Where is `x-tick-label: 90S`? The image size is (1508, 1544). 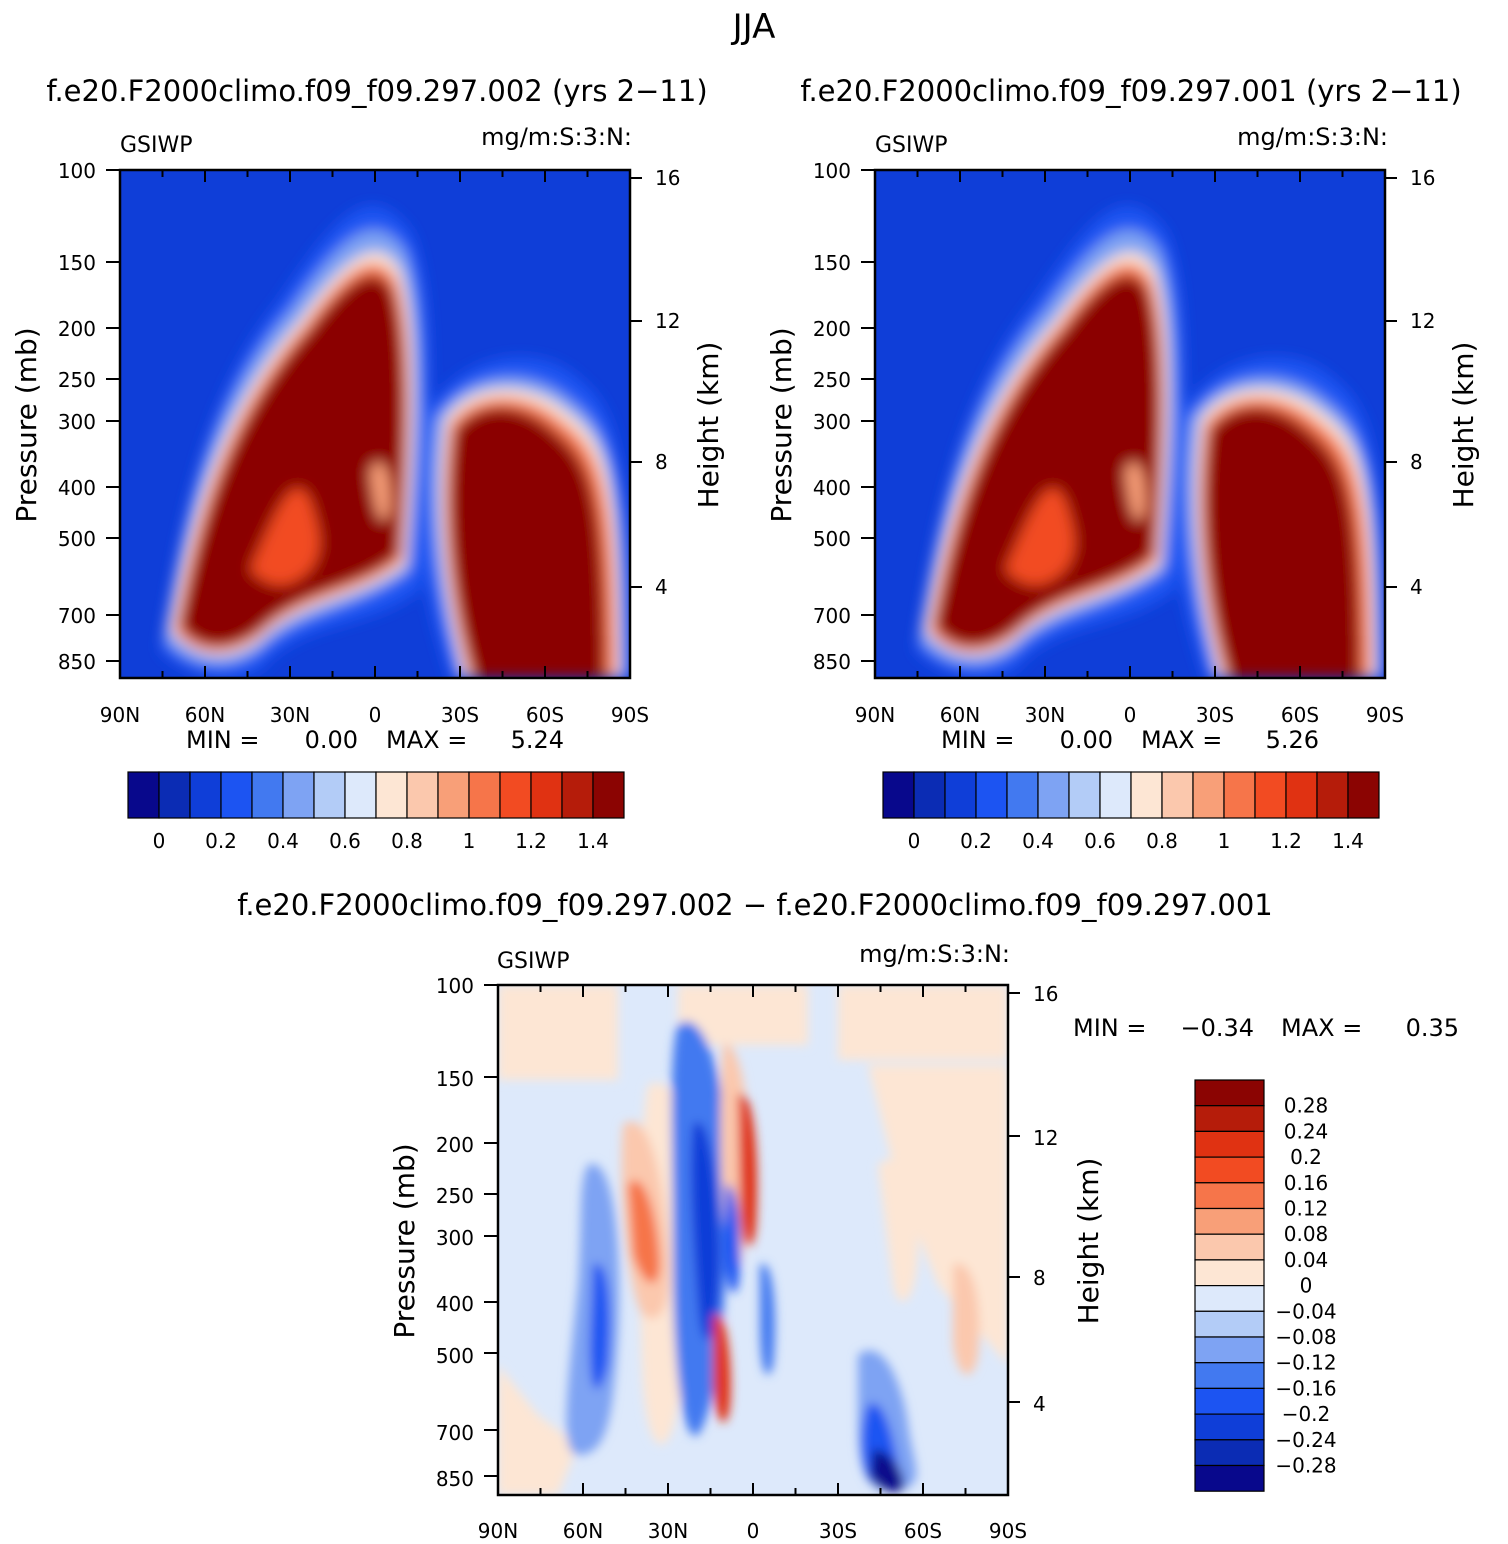 x-tick-label: 90S is located at coordinates (630, 715).